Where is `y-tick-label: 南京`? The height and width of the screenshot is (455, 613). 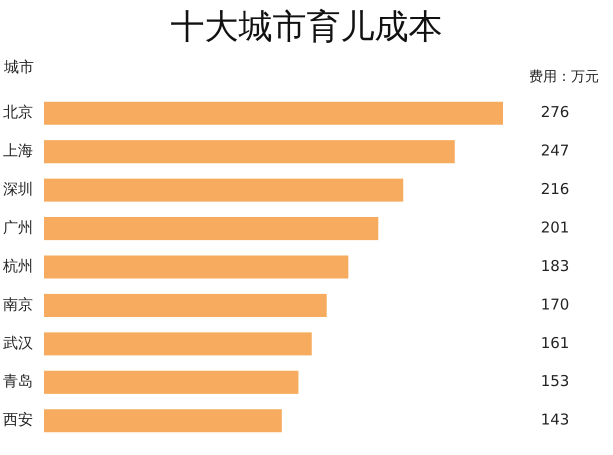
y-tick-label: 南京 is located at coordinates (18, 304).